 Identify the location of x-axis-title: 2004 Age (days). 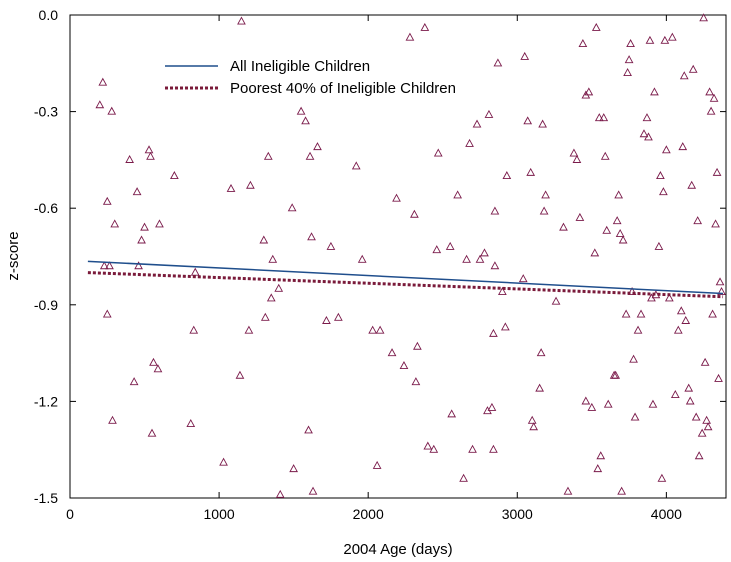
(397, 549).